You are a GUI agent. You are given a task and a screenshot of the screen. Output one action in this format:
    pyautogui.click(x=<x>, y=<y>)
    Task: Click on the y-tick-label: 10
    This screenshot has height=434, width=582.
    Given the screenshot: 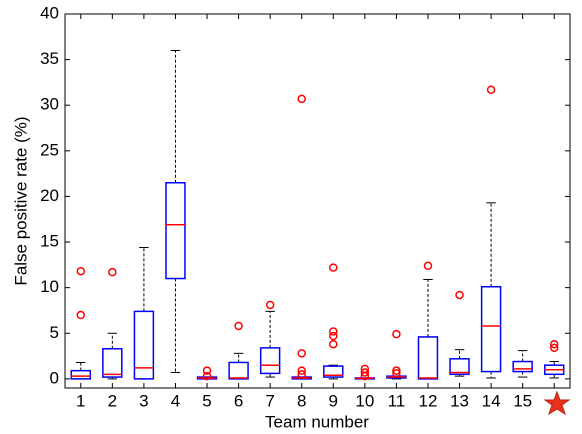 What is the action you would take?
    pyautogui.click(x=49, y=286)
    